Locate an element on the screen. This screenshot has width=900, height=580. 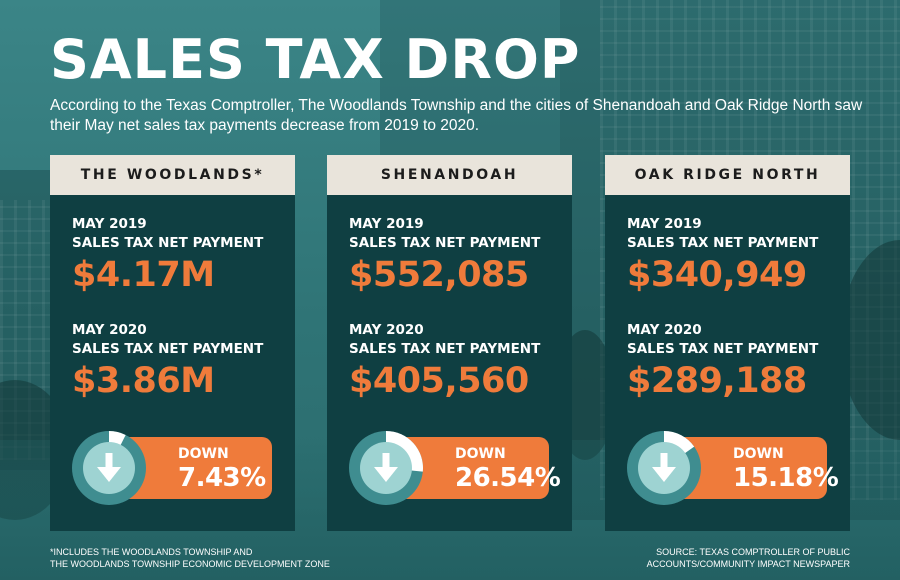
card-header: OAK RIDGE NORTH is located at coordinates (727, 175).